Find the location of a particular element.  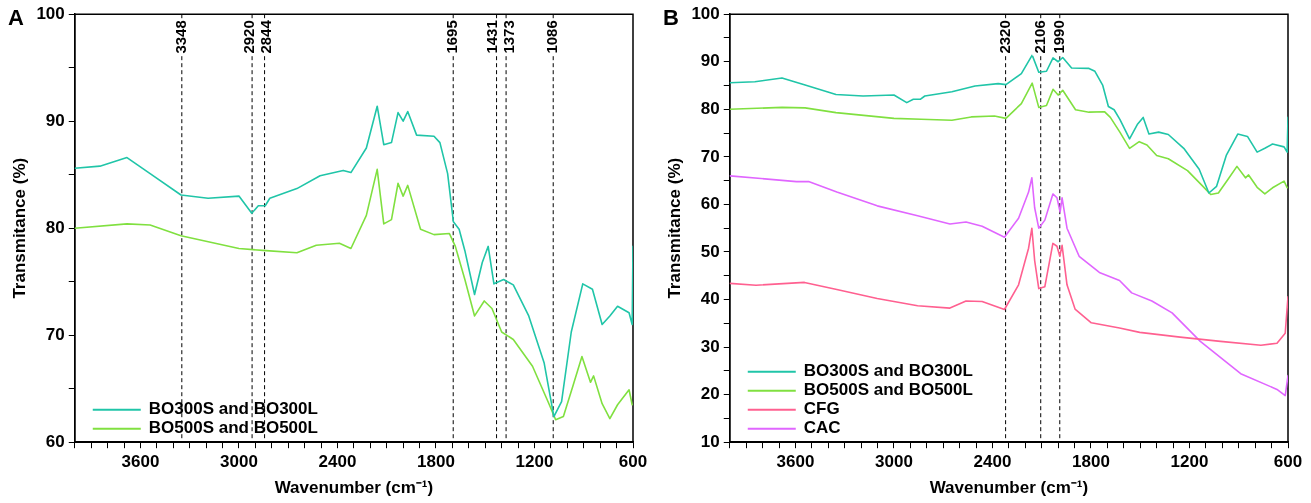

y-tick-label: 10 is located at coordinates (710, 441).